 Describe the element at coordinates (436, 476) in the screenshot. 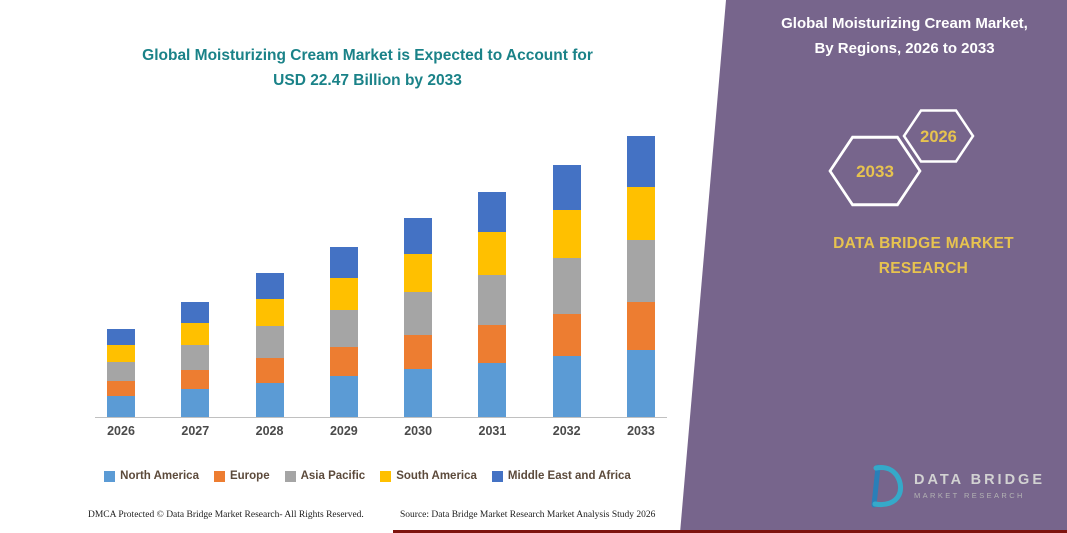

I see `legend-label: South America` at that location.